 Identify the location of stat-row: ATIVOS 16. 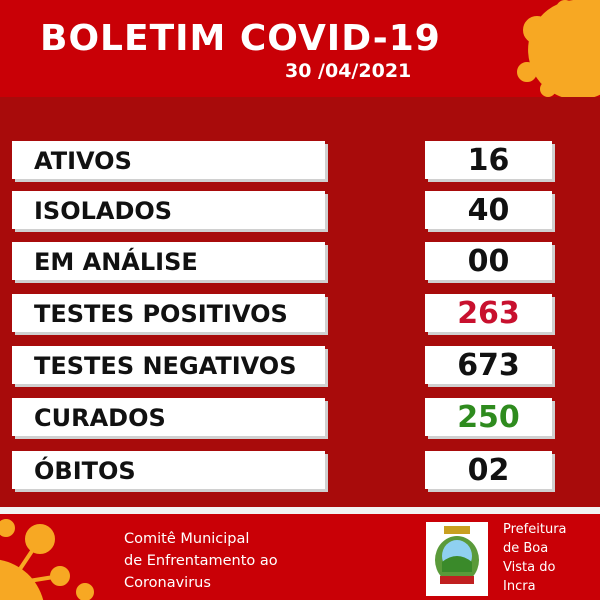
(300, 160).